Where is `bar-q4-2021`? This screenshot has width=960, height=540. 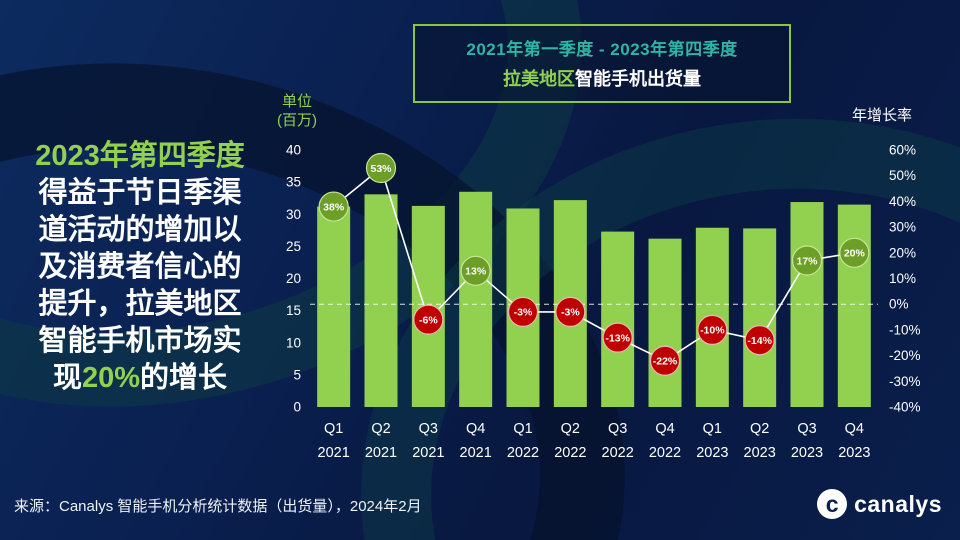 bar-q4-2021 is located at coordinates (476, 299).